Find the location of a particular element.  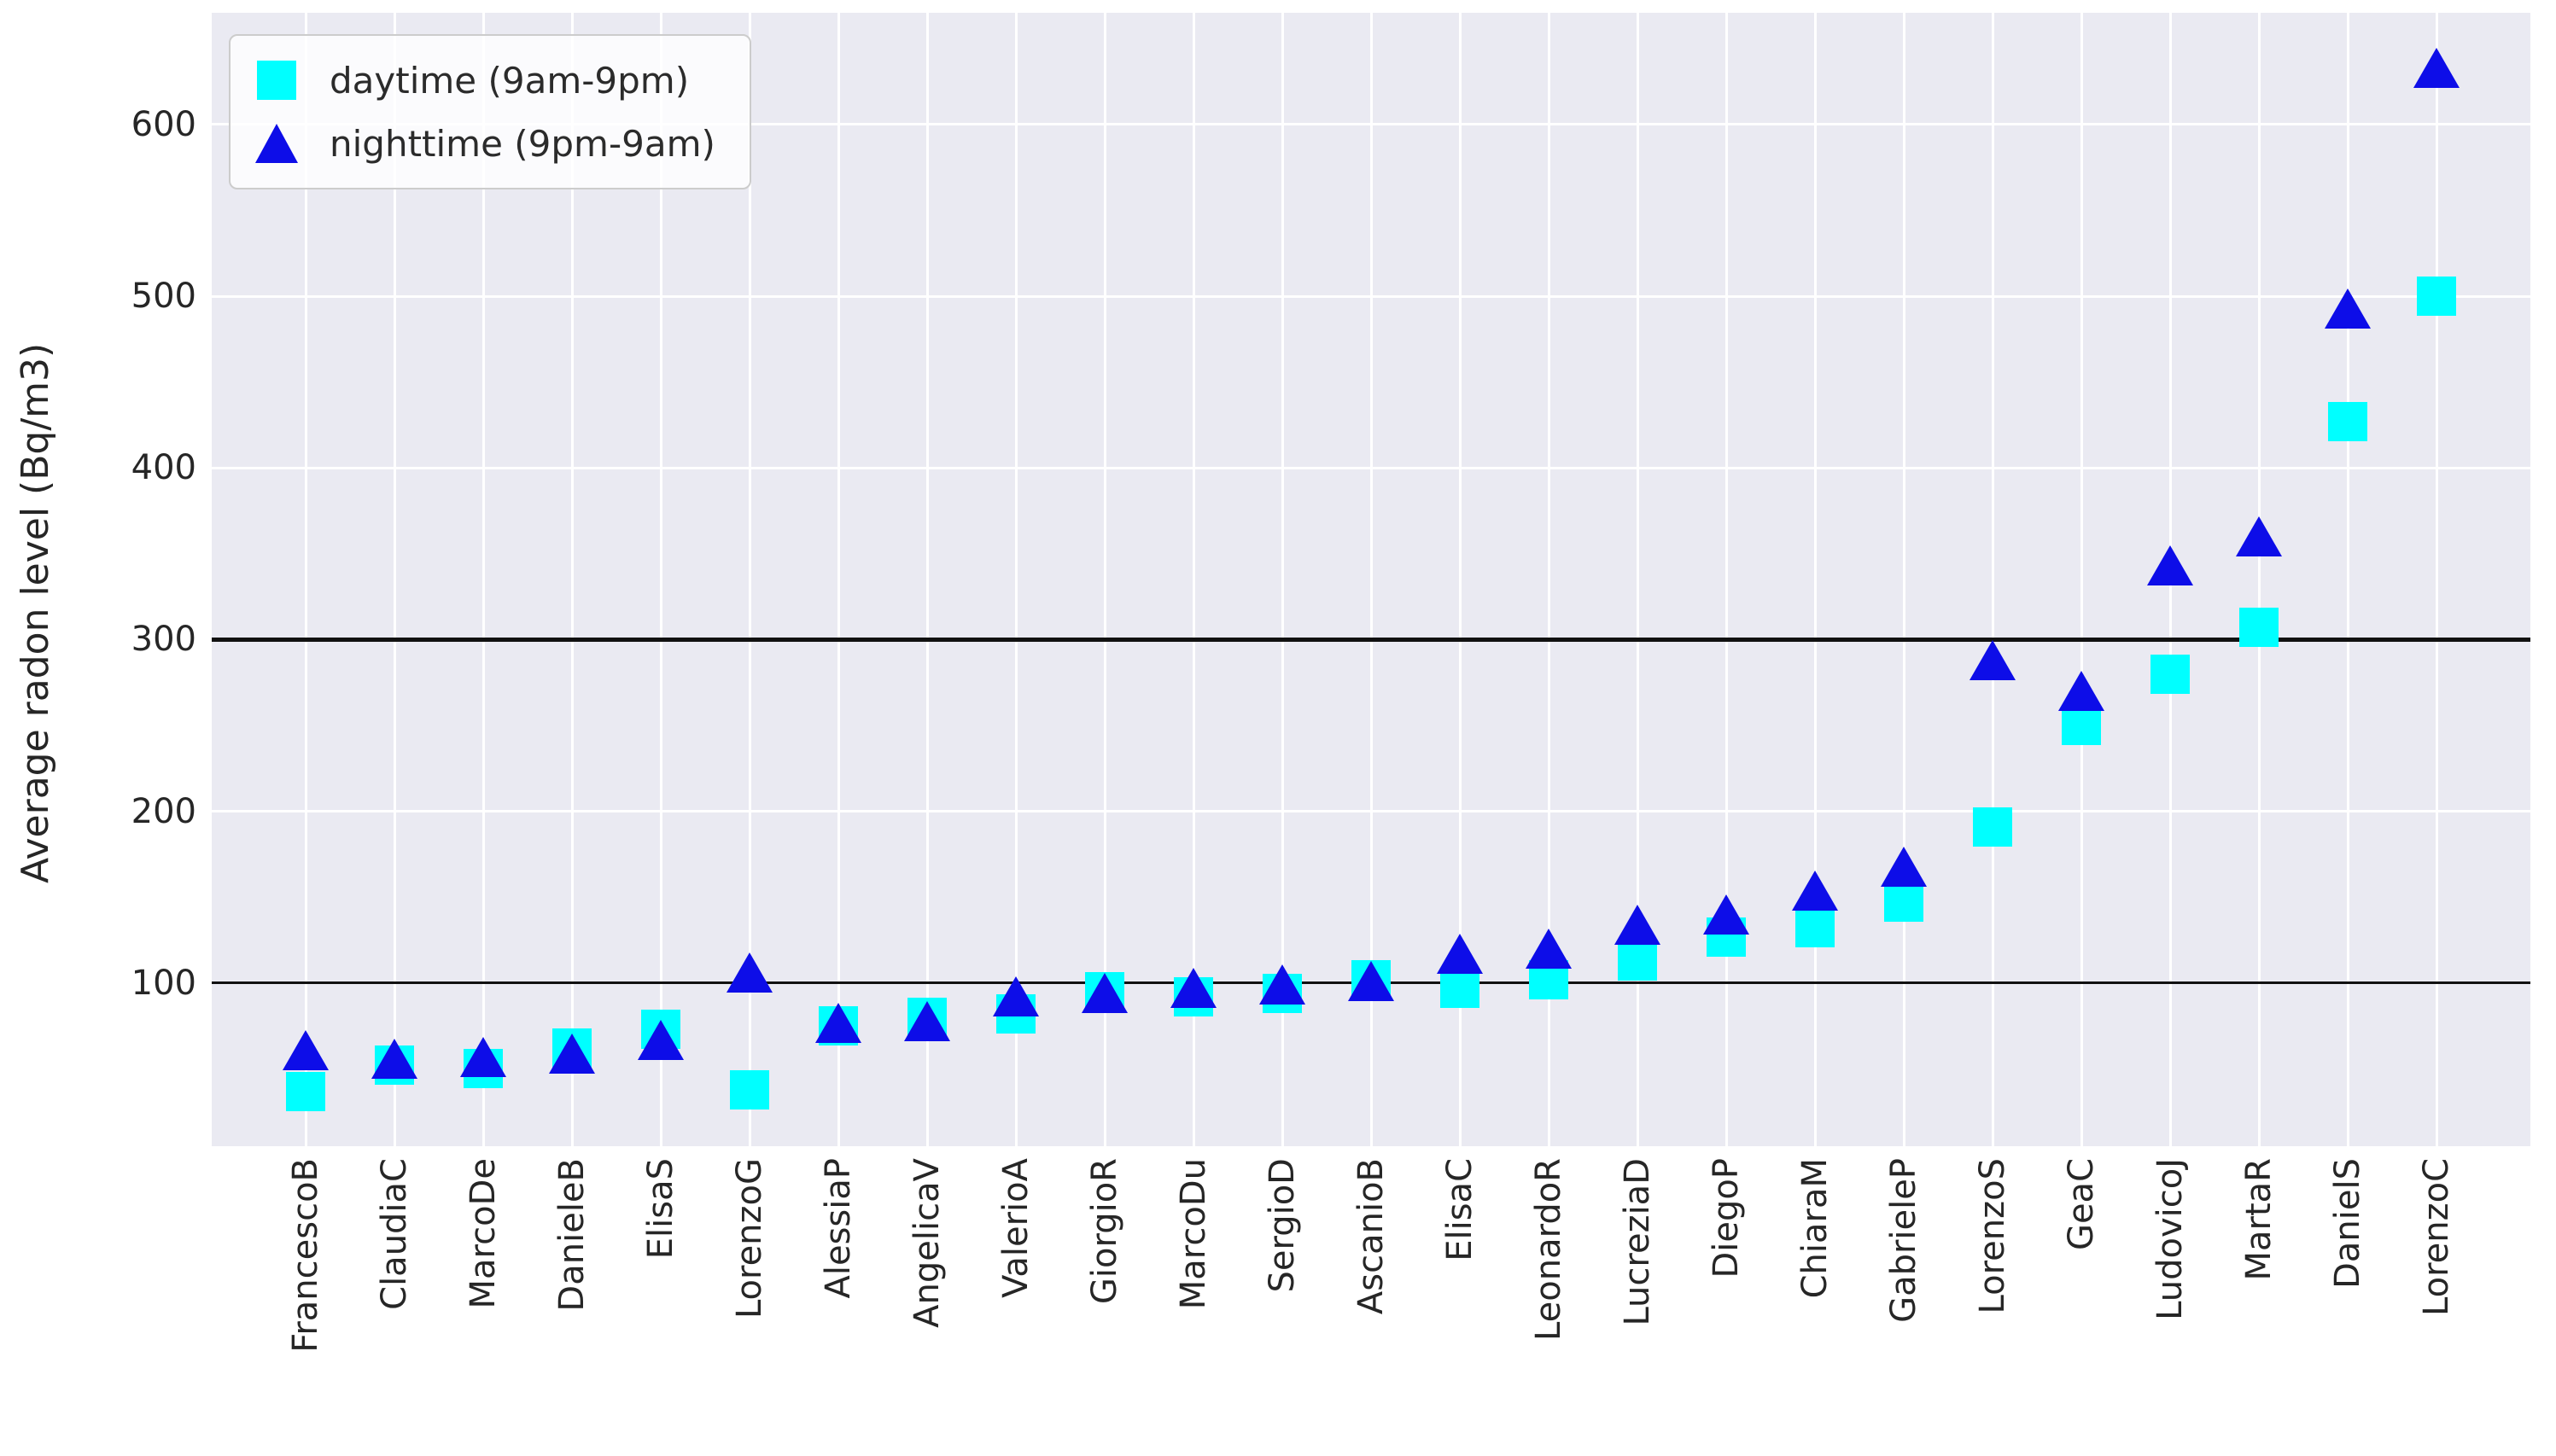

legend-label-nighttime: nighttime (9pm-9am) is located at coordinates (522, 143).